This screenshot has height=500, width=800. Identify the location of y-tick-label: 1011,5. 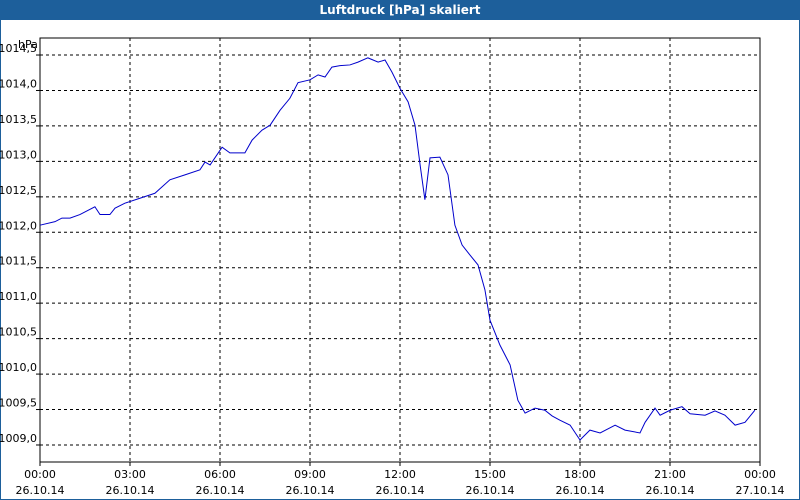
(18, 261).